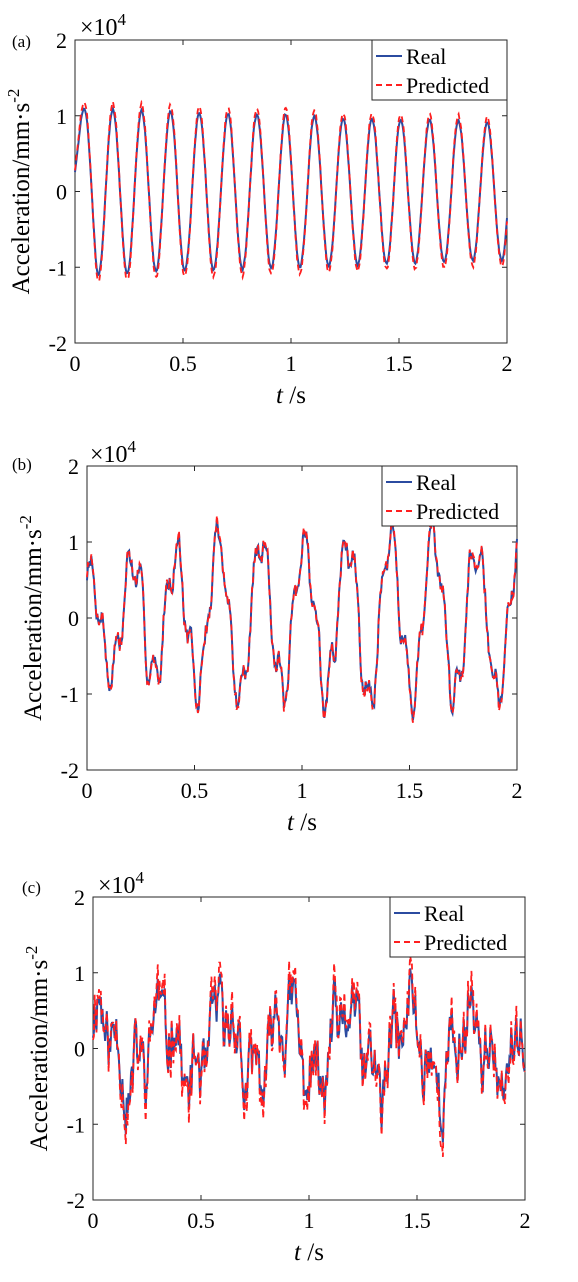  Describe the element at coordinates (21, 41) in the screenshot. I see `panel-label: (a)` at that location.